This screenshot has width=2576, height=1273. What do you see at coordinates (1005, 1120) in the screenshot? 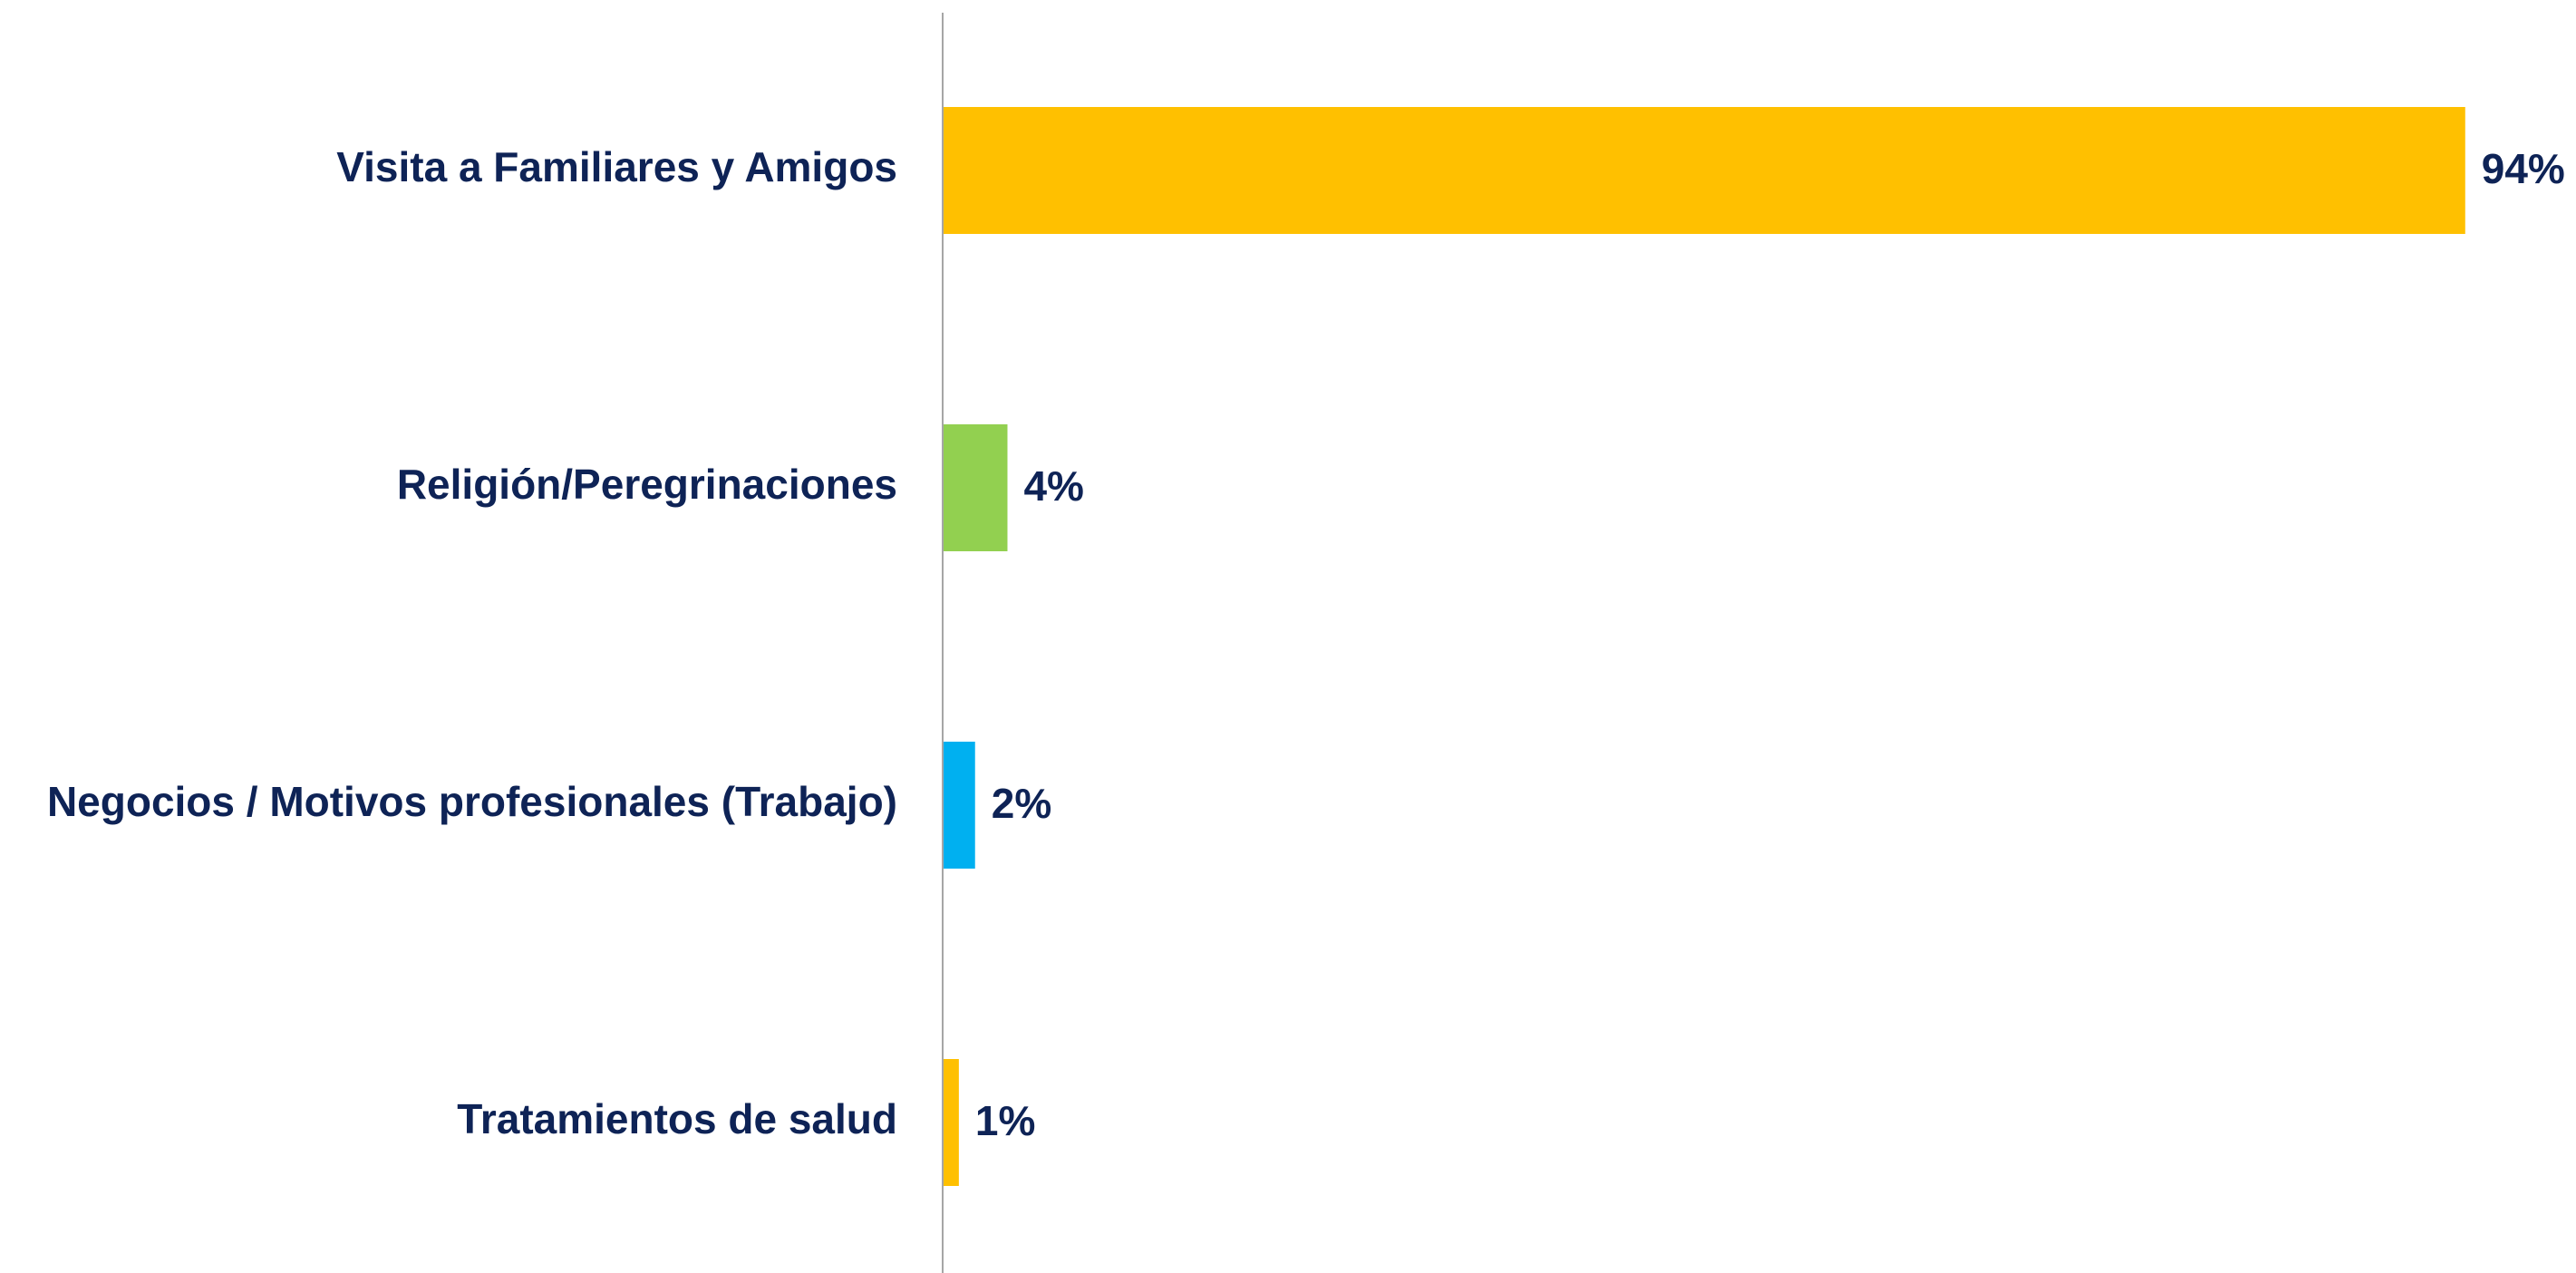
I see `value-label: 1%` at bounding box center [1005, 1120].